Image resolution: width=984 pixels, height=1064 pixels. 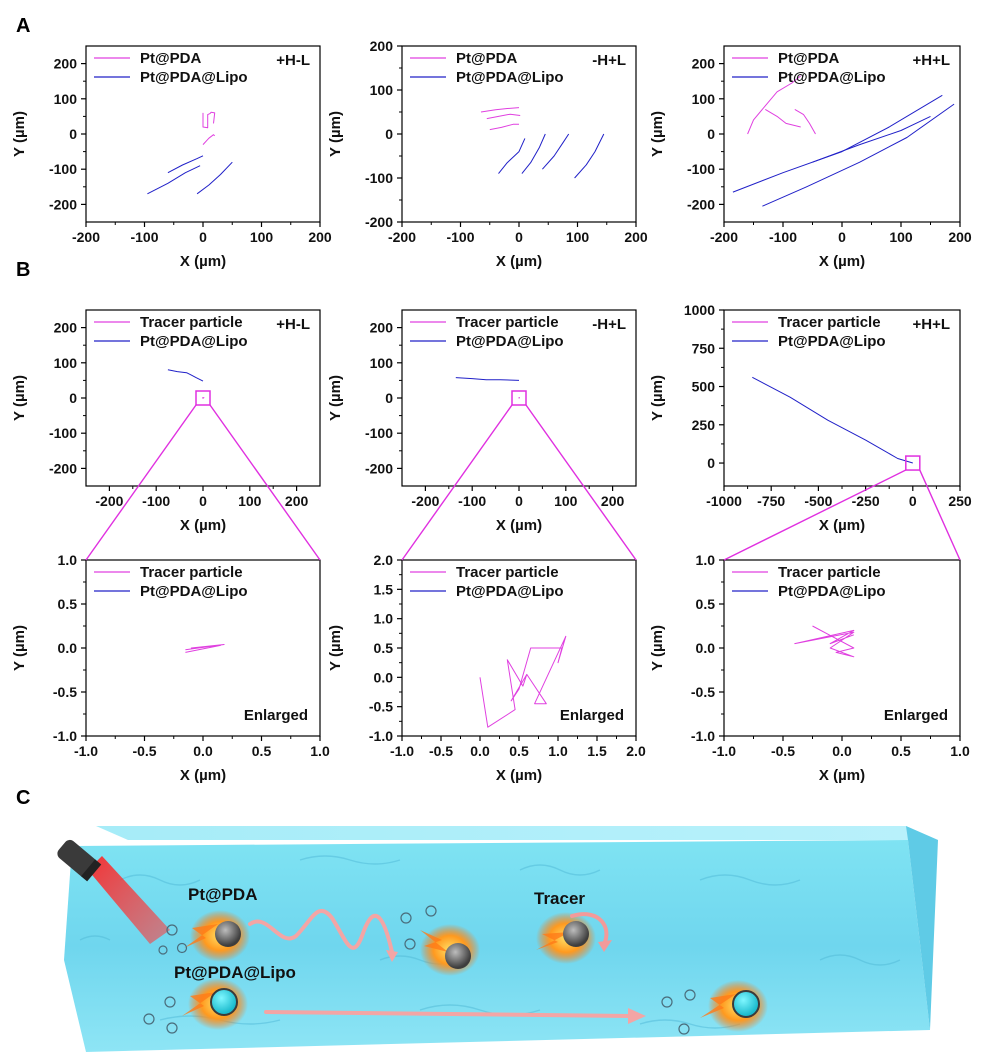 What do you see at coordinates (704, 387) in the screenshot?
I see `y-tick-label: 500` at bounding box center [704, 387].